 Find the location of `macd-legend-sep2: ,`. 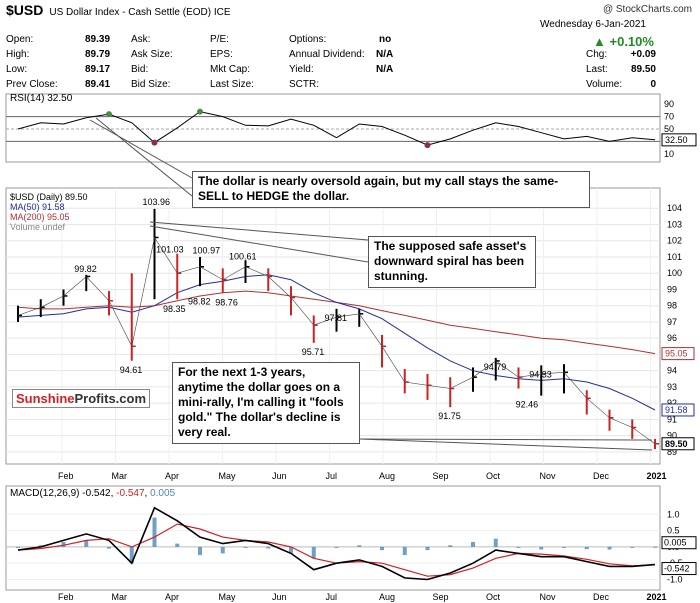

macd-legend-sep2: , is located at coordinates (148, 493).